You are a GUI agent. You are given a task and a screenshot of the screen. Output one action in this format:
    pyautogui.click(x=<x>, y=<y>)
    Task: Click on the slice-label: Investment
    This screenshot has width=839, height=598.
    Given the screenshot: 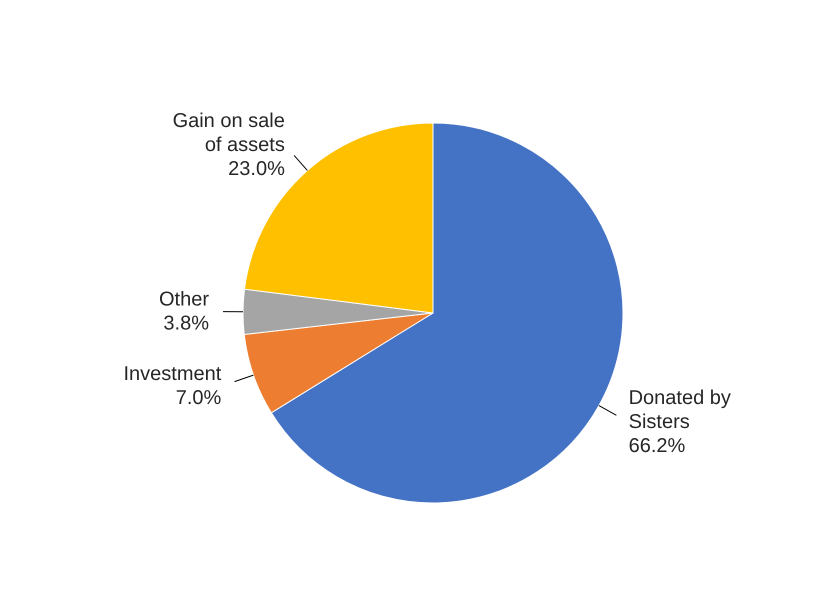 What is the action you would take?
    pyautogui.click(x=172, y=374)
    